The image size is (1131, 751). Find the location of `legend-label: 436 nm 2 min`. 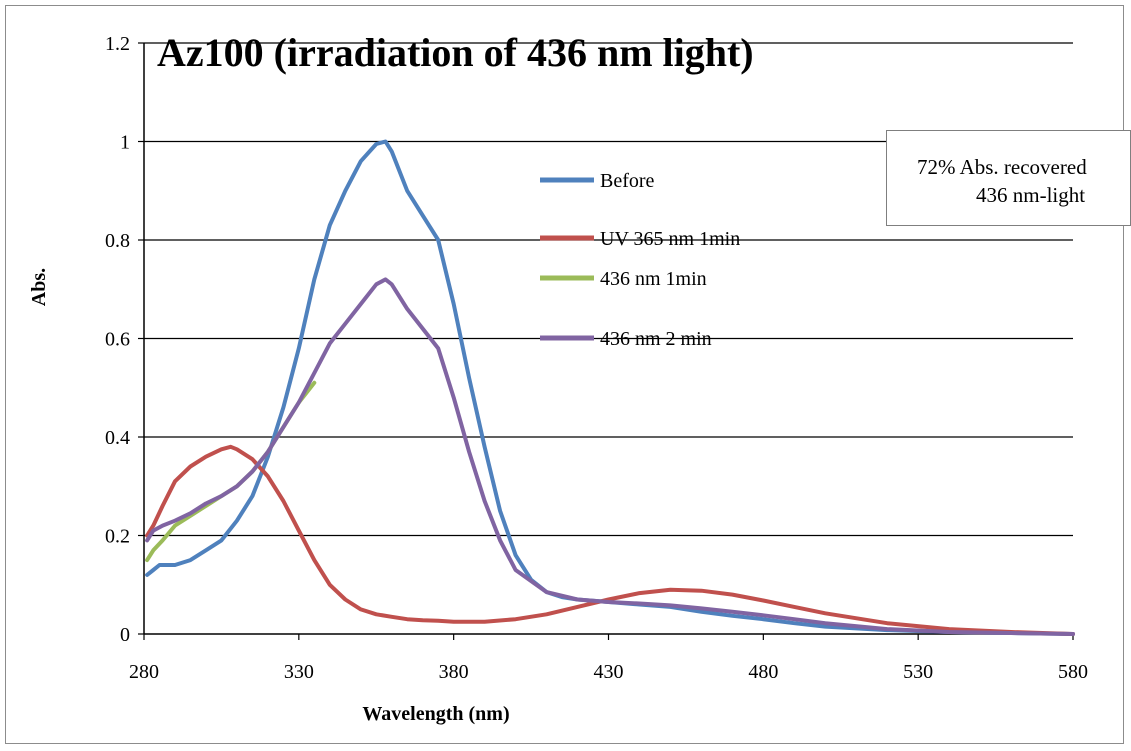

legend-label: 436 nm 2 min is located at coordinates (656, 339).